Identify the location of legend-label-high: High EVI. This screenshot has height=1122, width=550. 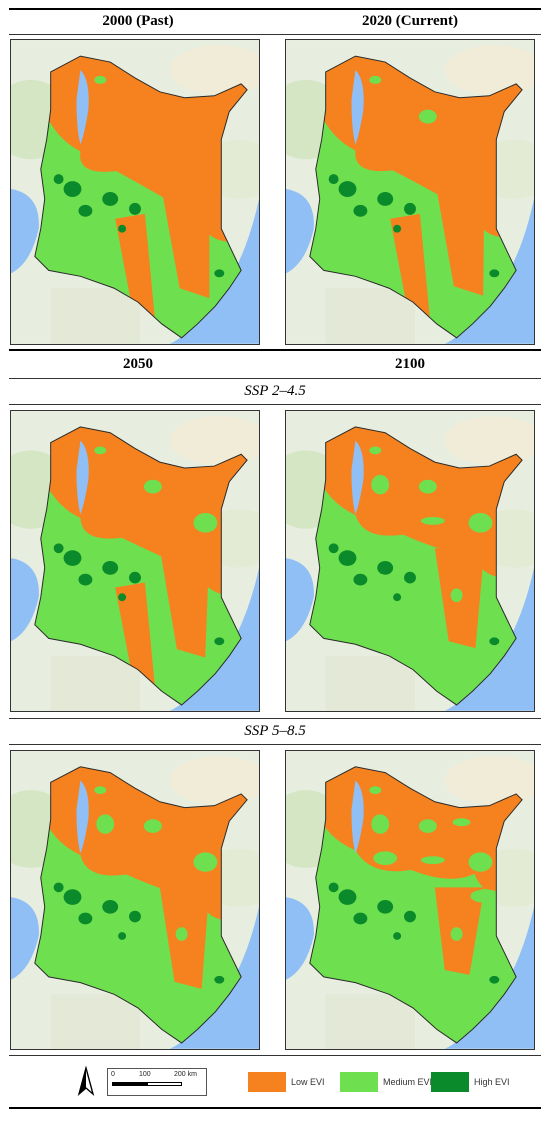
(492, 1082).